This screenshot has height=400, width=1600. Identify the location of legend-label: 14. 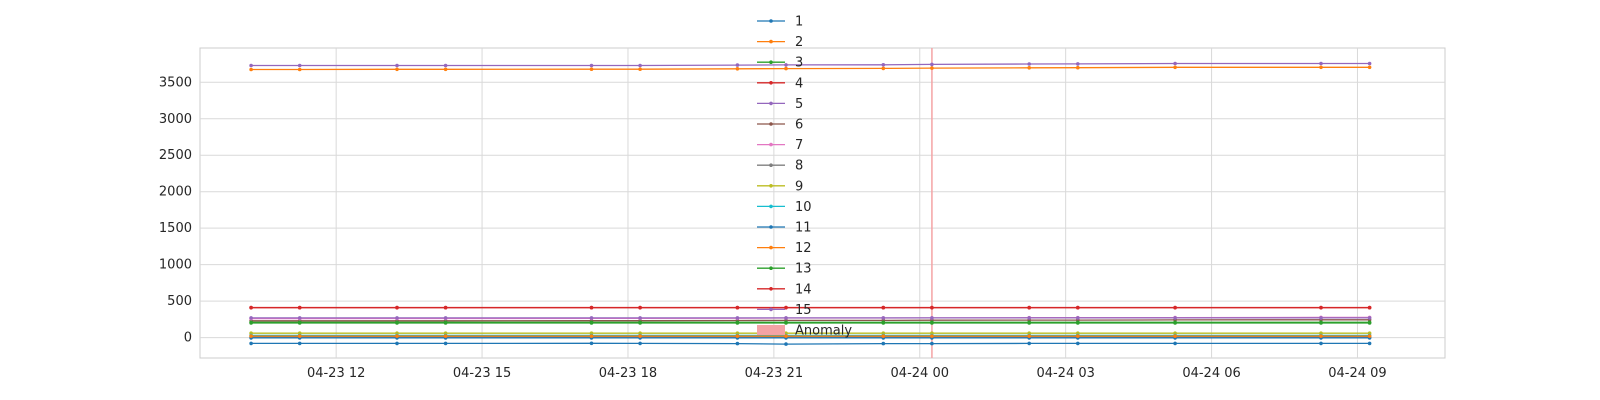
(803, 289).